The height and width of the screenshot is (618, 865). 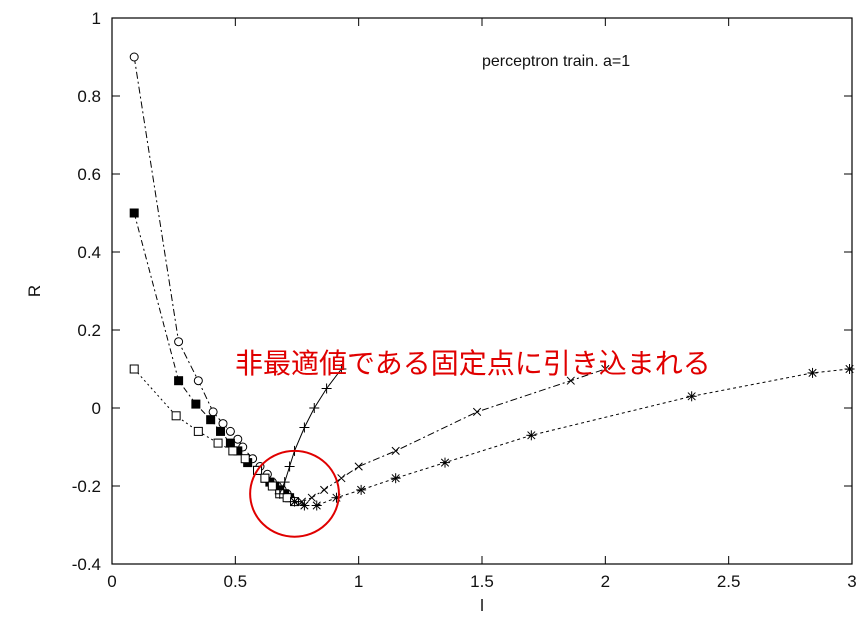 I want to click on x-tick-label: 0, so click(x=111, y=581).